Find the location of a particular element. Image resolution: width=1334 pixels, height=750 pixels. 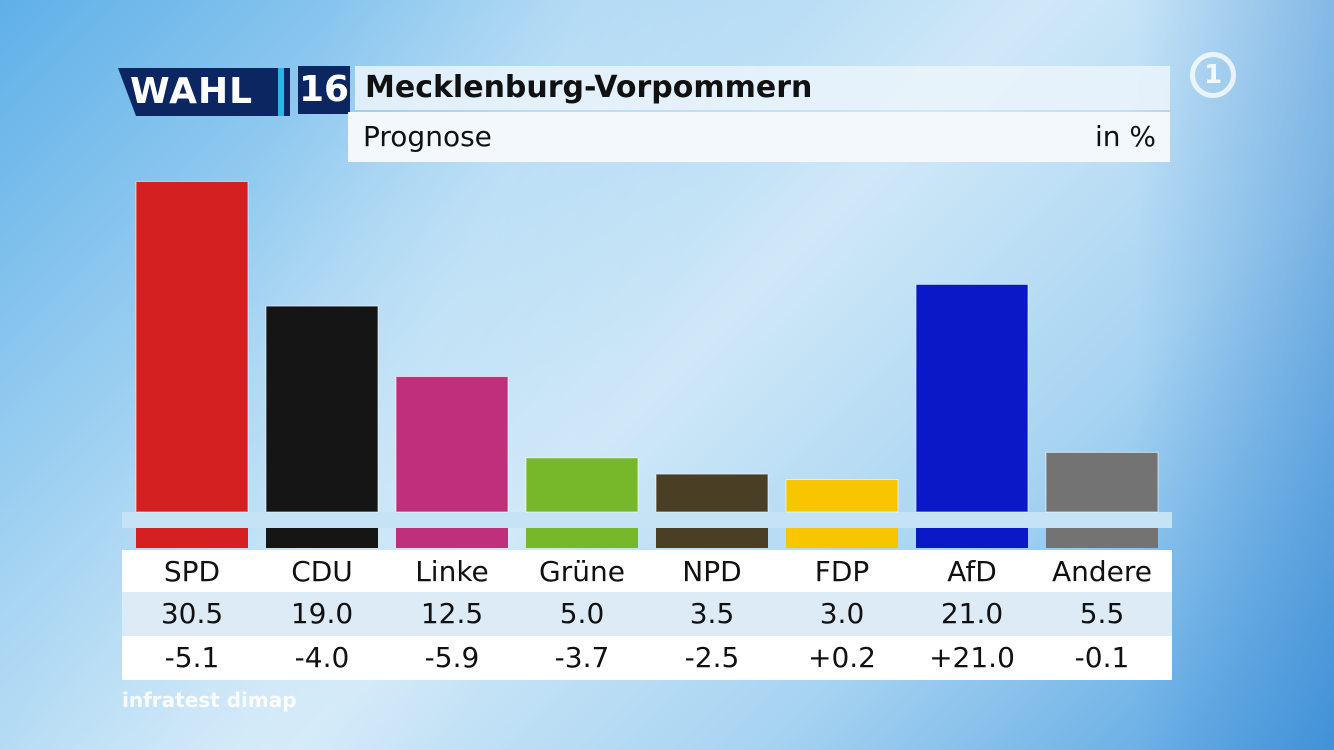

bar-npd is located at coordinates (712, 493).